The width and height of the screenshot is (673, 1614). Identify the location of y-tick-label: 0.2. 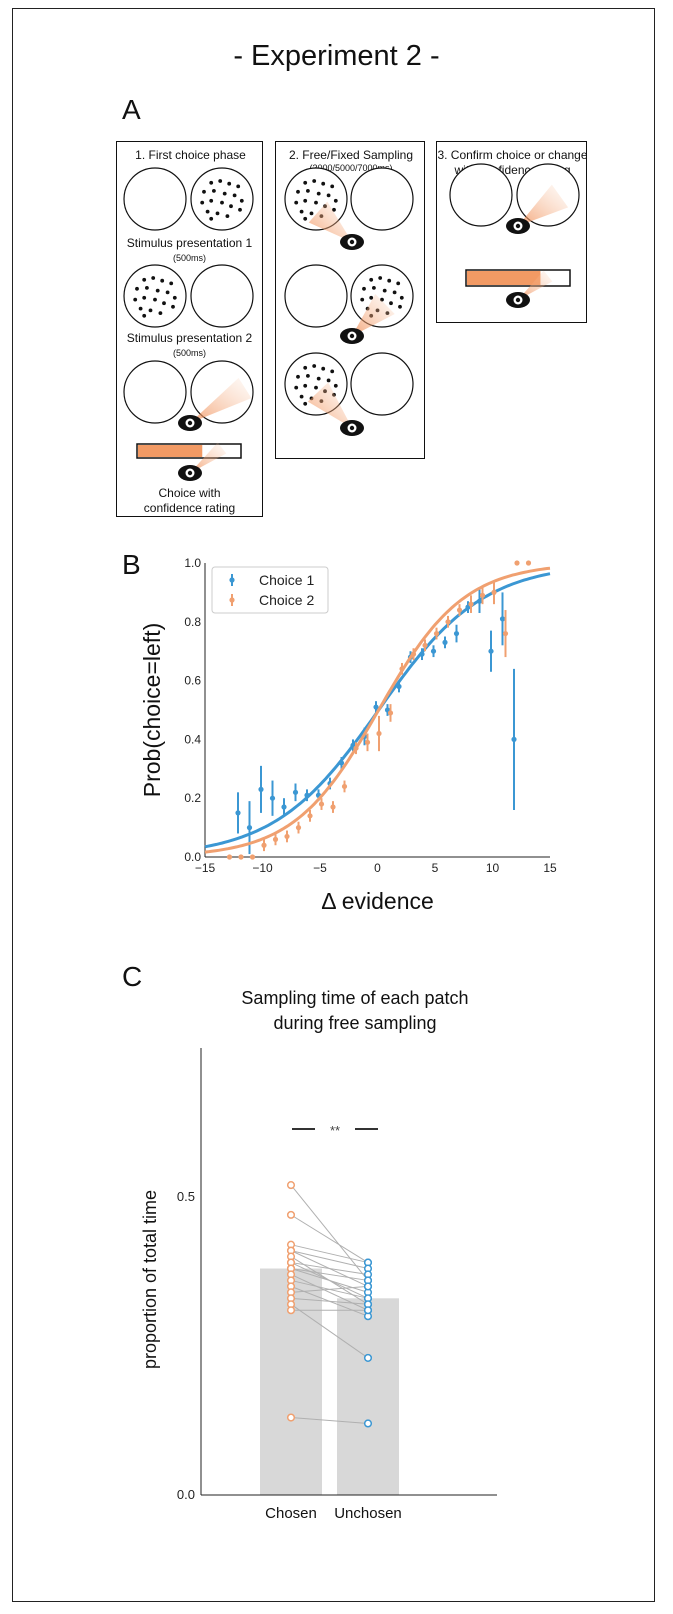
(192, 798).